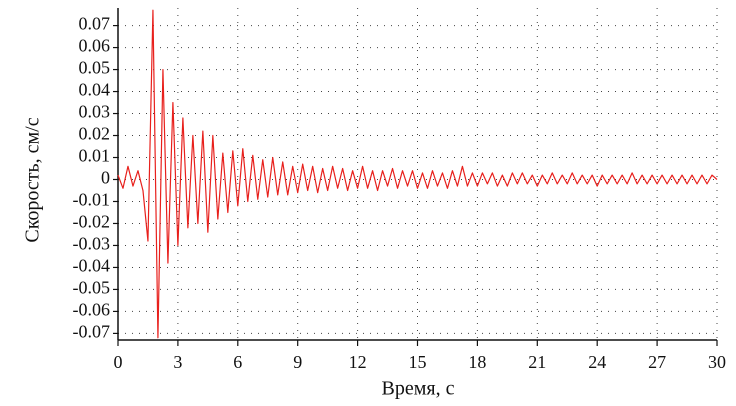  I want to click on y-tick-label: -0.06, so click(92, 310).